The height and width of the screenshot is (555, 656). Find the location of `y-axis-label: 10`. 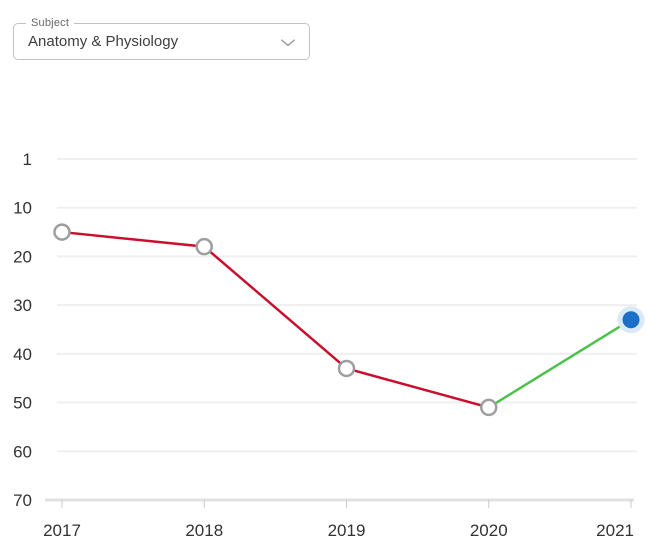

y-axis-label: 10 is located at coordinates (22, 208).